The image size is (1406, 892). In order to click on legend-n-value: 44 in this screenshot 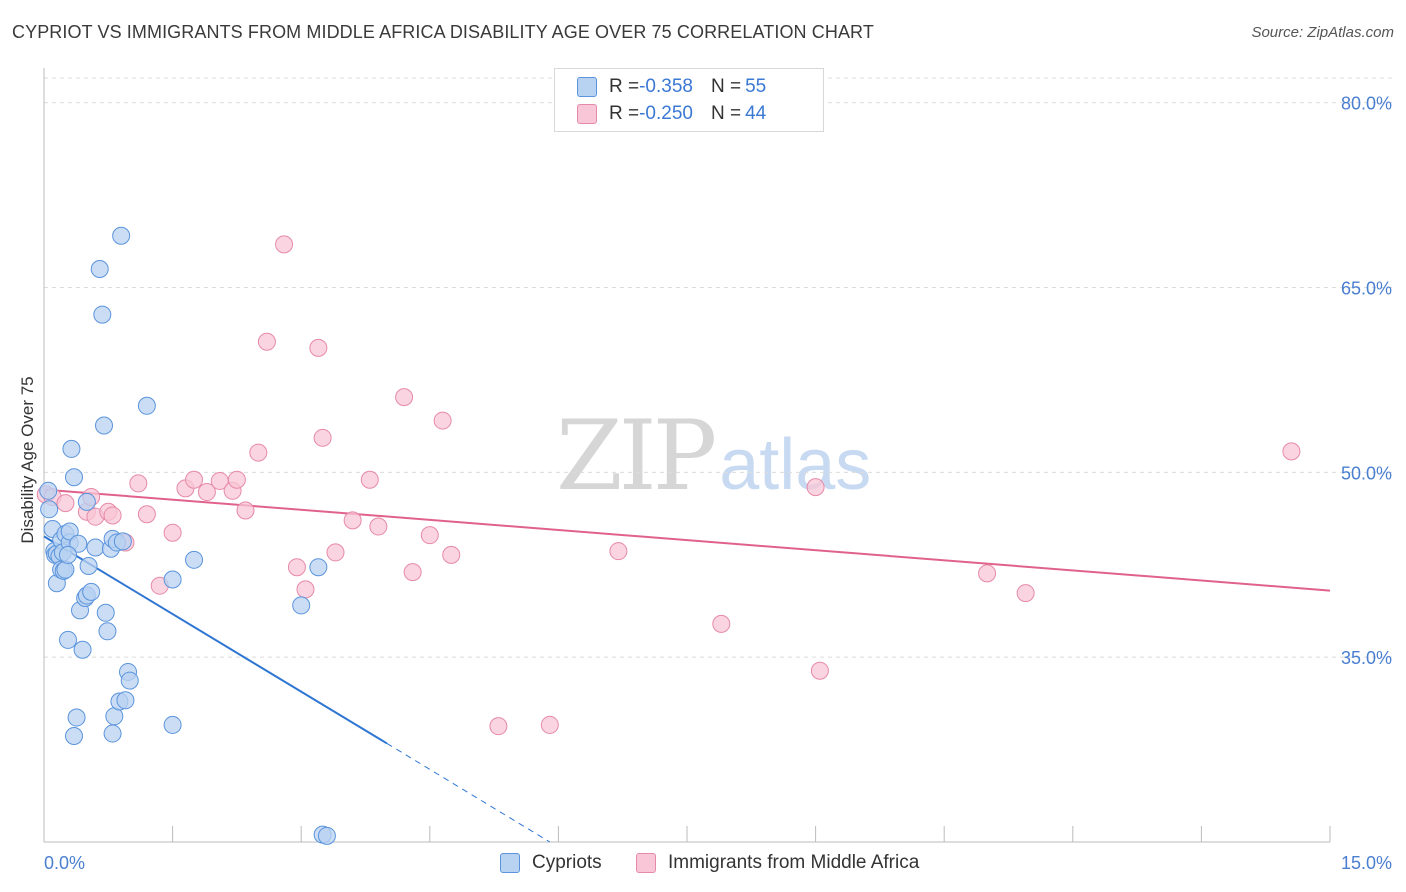, I will do `click(756, 113)`.